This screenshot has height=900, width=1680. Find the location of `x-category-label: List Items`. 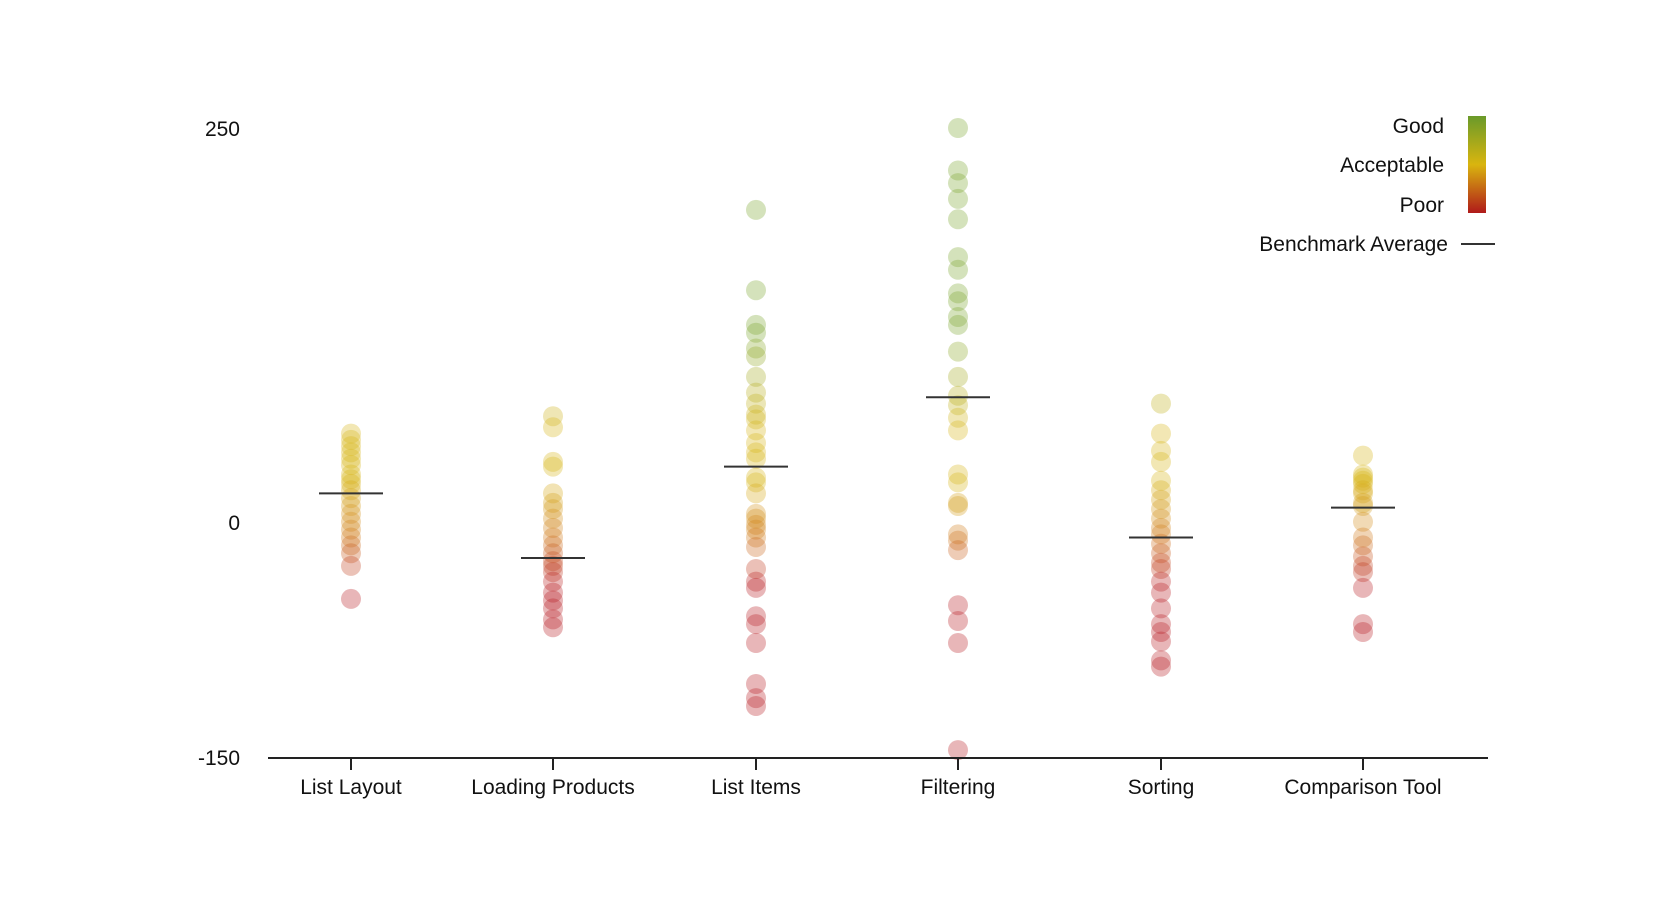

x-category-label: List Items is located at coordinates (756, 787).